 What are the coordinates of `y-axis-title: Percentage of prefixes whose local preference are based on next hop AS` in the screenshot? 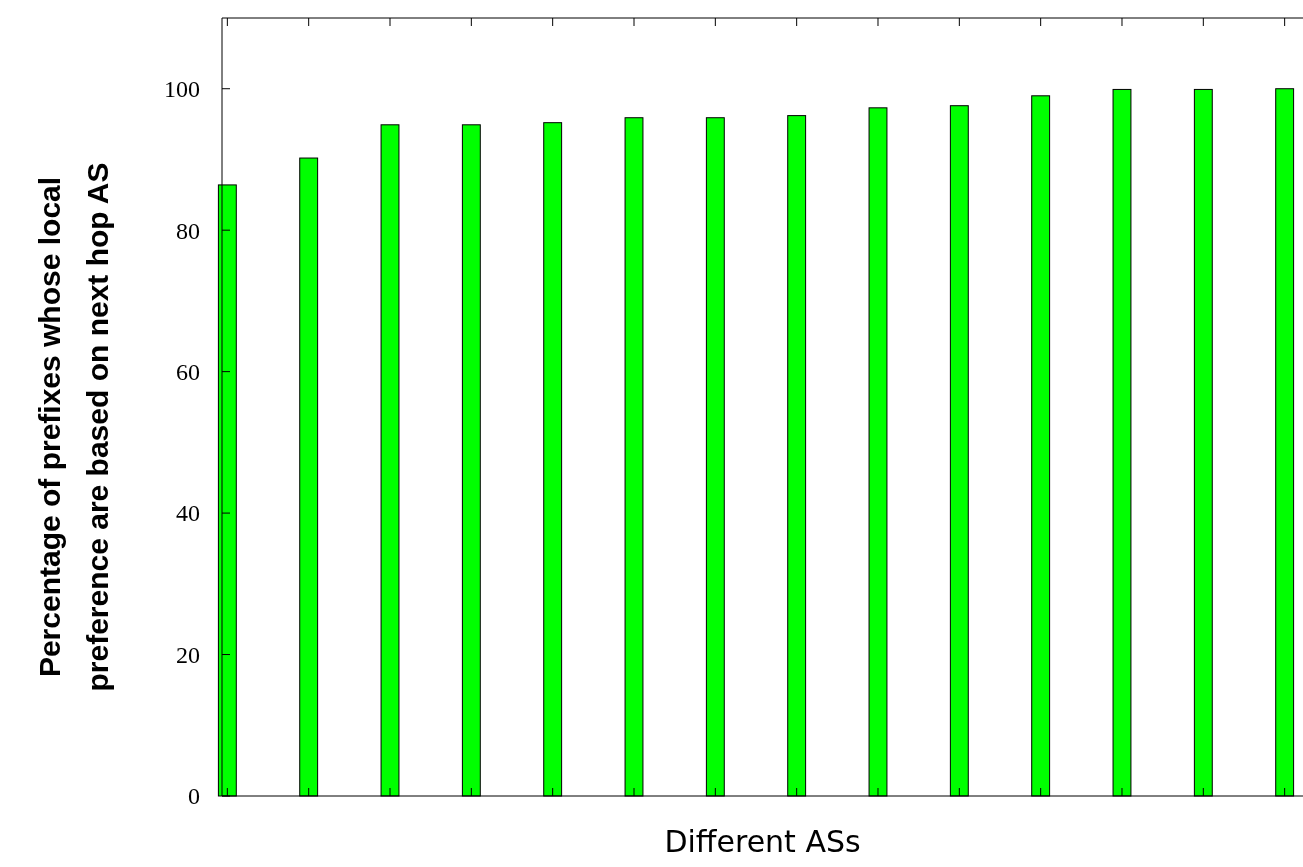 It's located at (73, 427).